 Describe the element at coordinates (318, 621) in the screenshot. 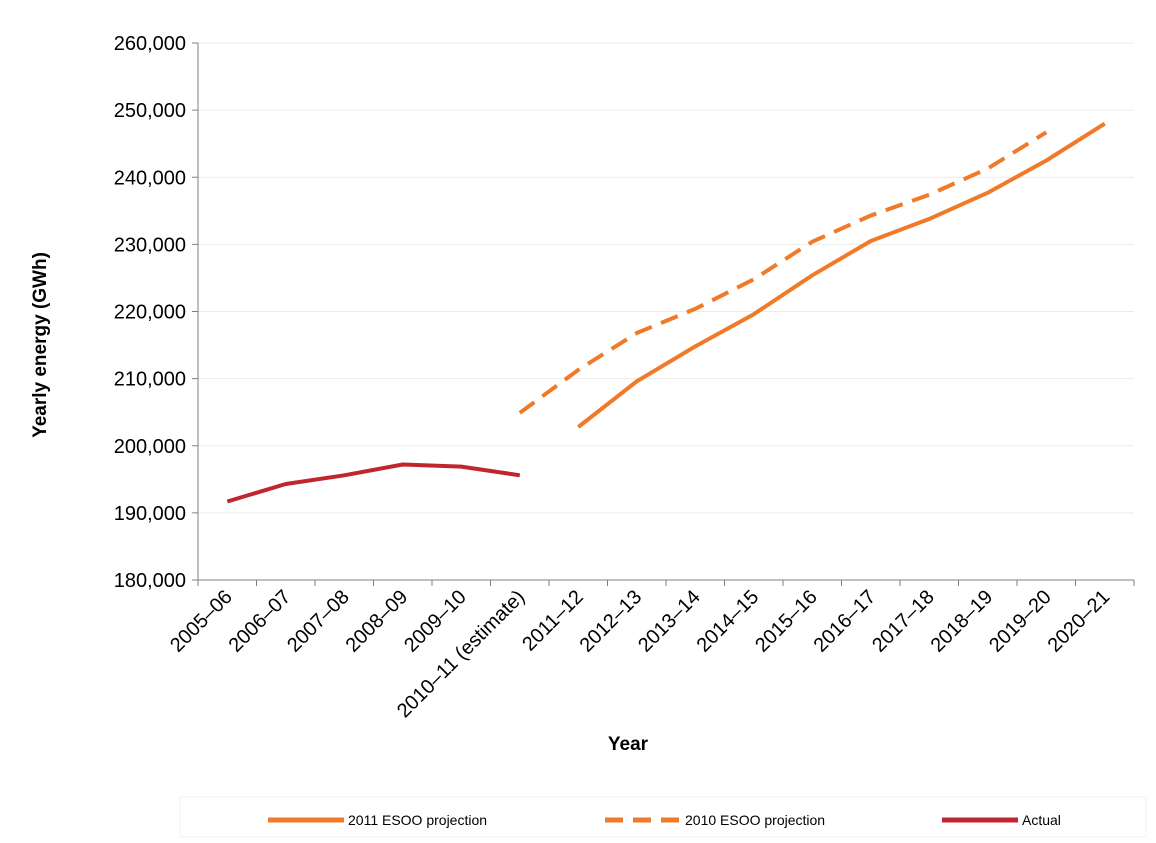

I see `x-tick-label: 2007–08` at that location.